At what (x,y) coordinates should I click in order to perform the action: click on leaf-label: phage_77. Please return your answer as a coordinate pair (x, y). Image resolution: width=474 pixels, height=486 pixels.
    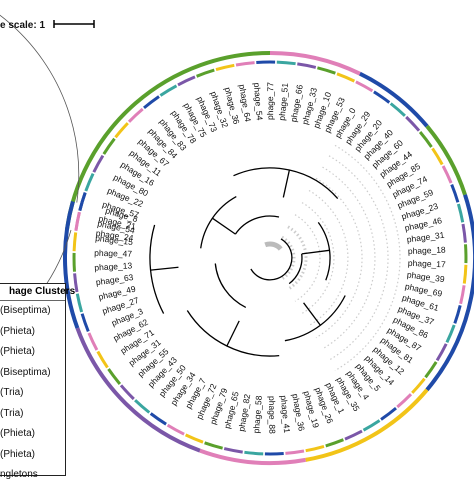
    Looking at the image, I should click on (270, 101).